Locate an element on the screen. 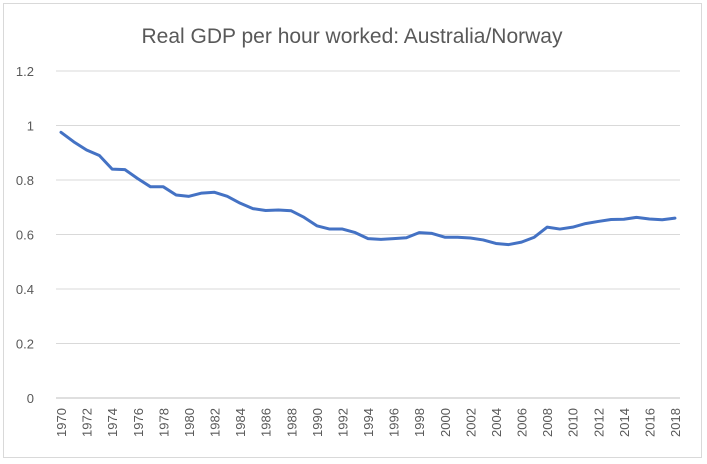  x-tick-label: 2006 is located at coordinates (522, 422).